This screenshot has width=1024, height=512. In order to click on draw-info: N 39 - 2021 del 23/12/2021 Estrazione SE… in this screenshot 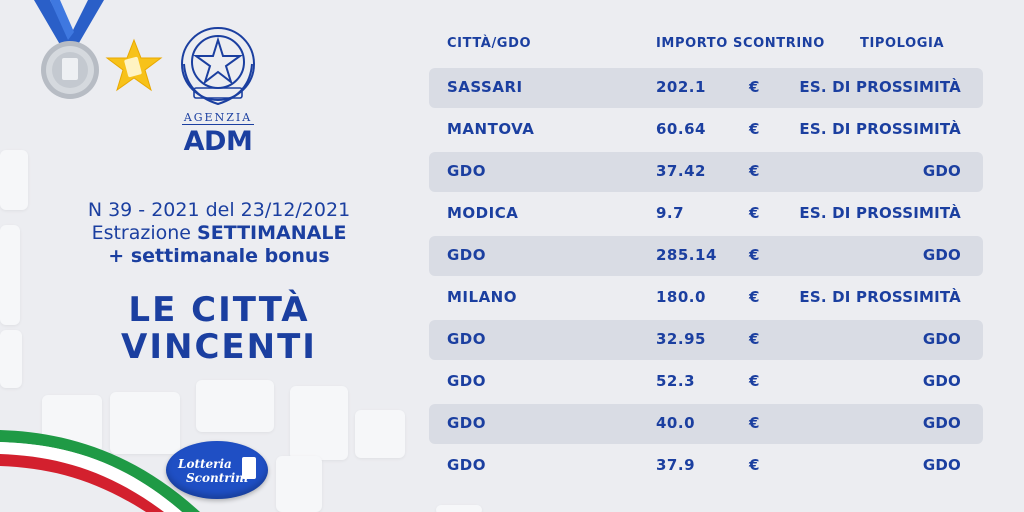, I will do `click(219, 233)`.